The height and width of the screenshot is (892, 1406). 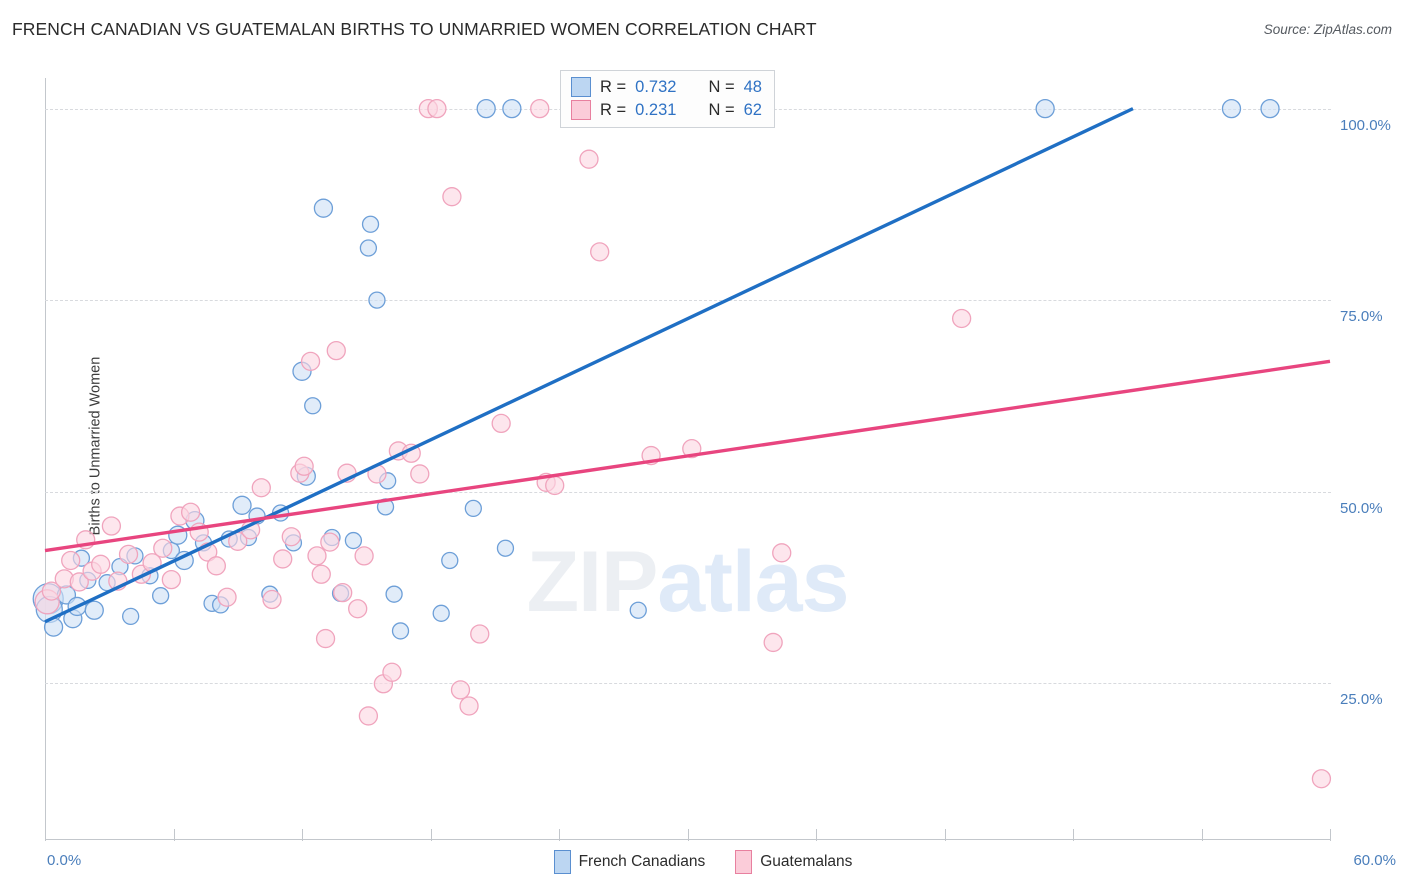 What do you see at coordinates (1361, 508) in the screenshot?
I see `y-axis-tick-label: 50.0%` at bounding box center [1361, 508].